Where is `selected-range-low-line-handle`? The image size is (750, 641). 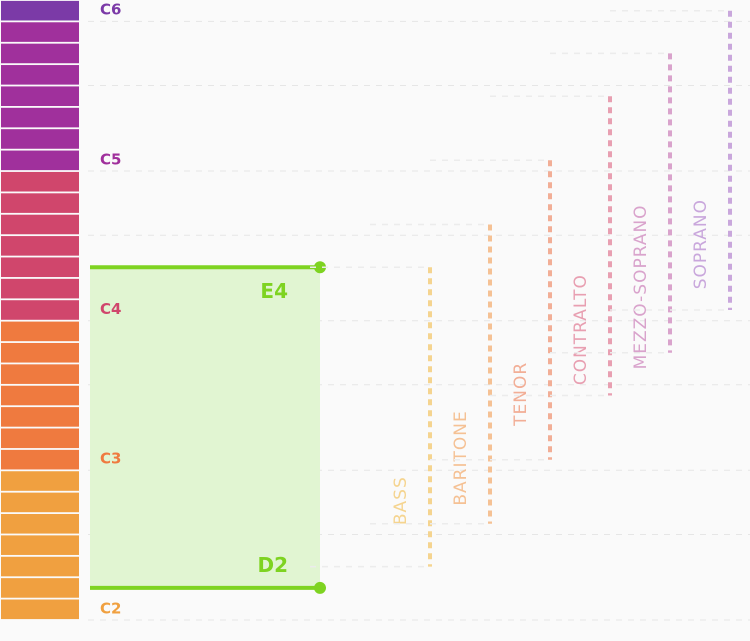
selected-range-low-line-handle is located at coordinates (320, 587).